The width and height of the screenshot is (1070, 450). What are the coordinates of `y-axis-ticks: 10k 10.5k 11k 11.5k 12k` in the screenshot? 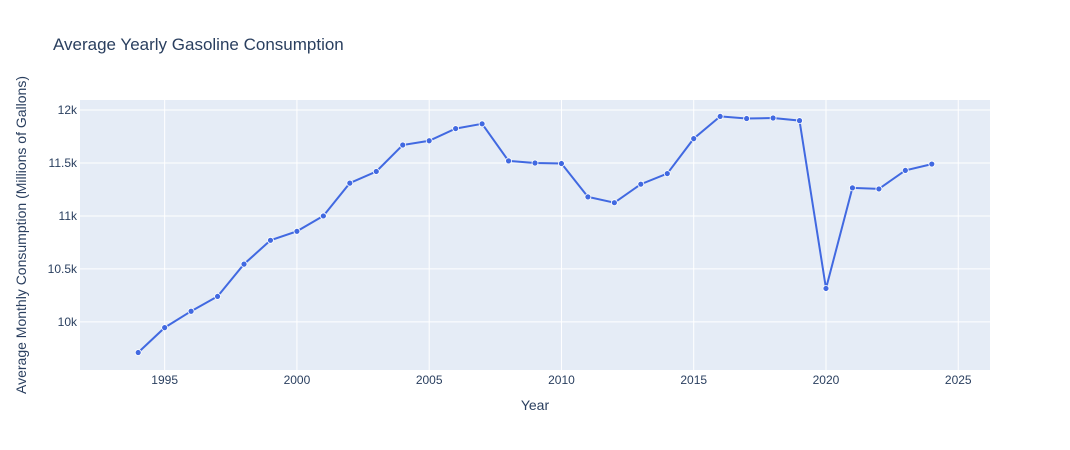 It's located at (63, 216).